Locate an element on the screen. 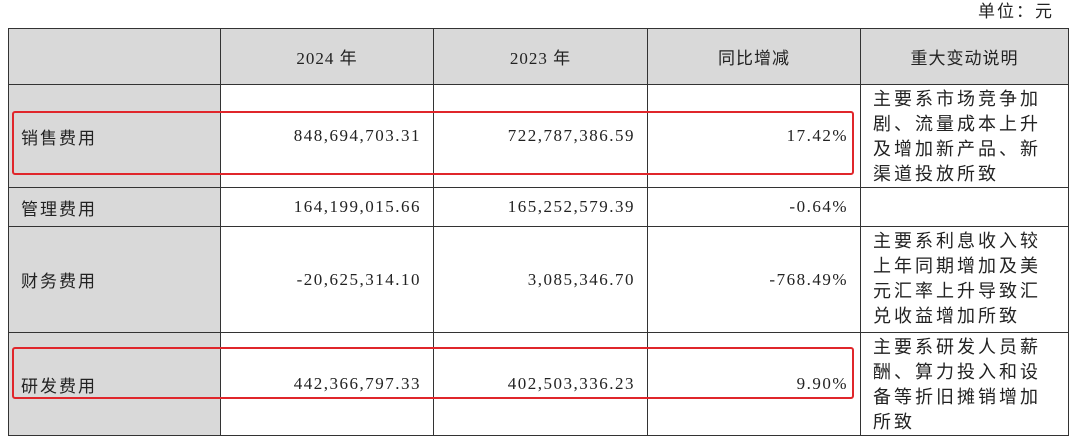  unit-label: 单位：元 is located at coordinates (1016, 11).